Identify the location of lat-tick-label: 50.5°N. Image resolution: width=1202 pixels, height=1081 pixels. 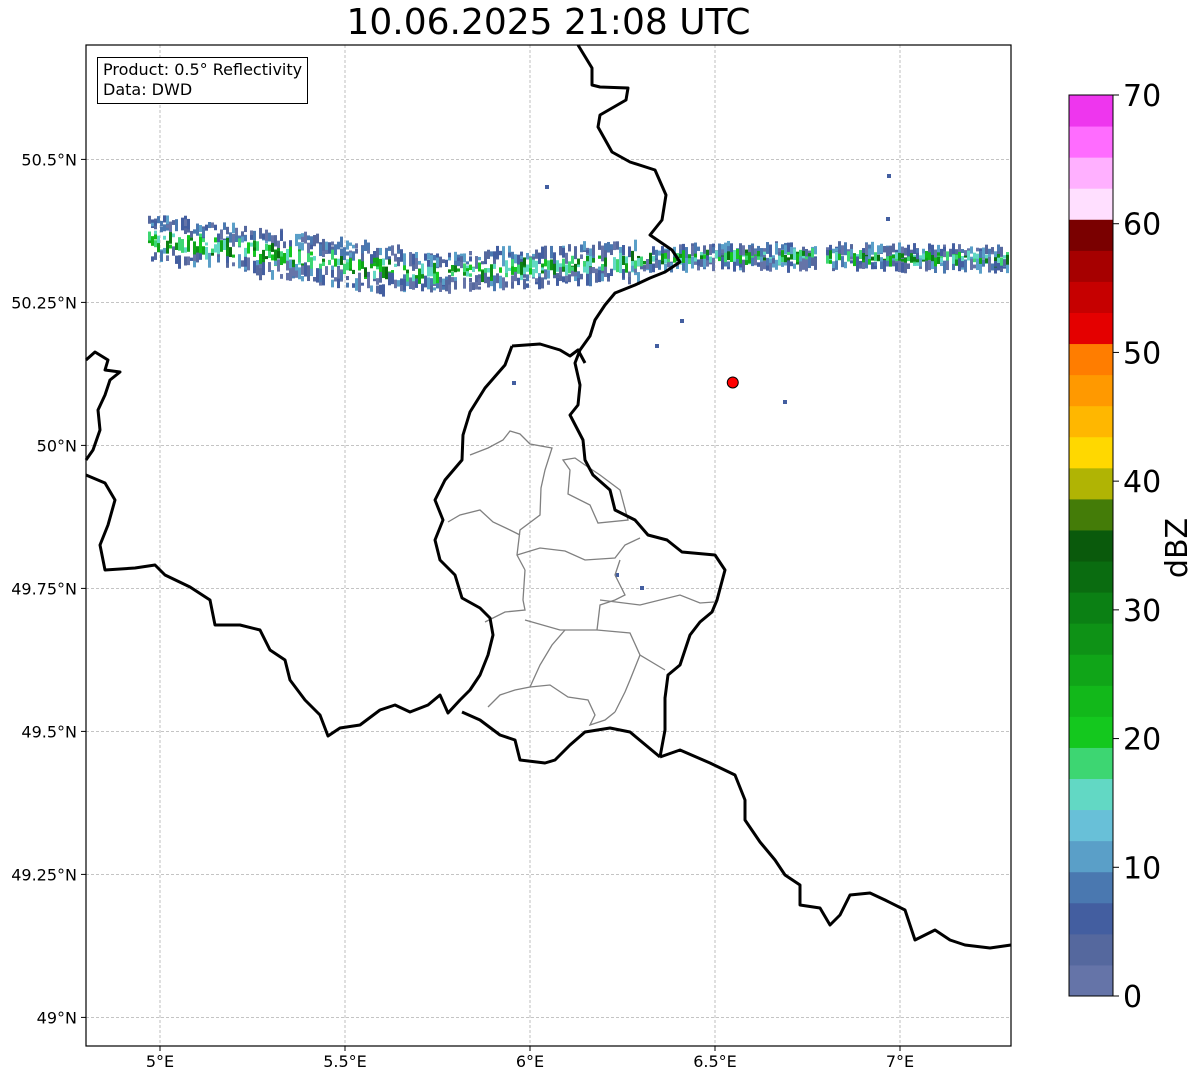
(49, 159).